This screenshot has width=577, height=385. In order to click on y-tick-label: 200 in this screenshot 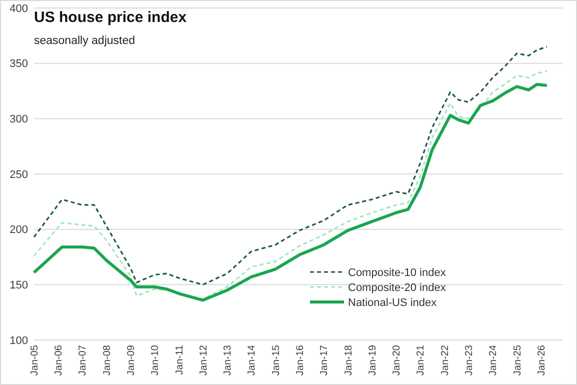, I will do `click(19, 230)`.